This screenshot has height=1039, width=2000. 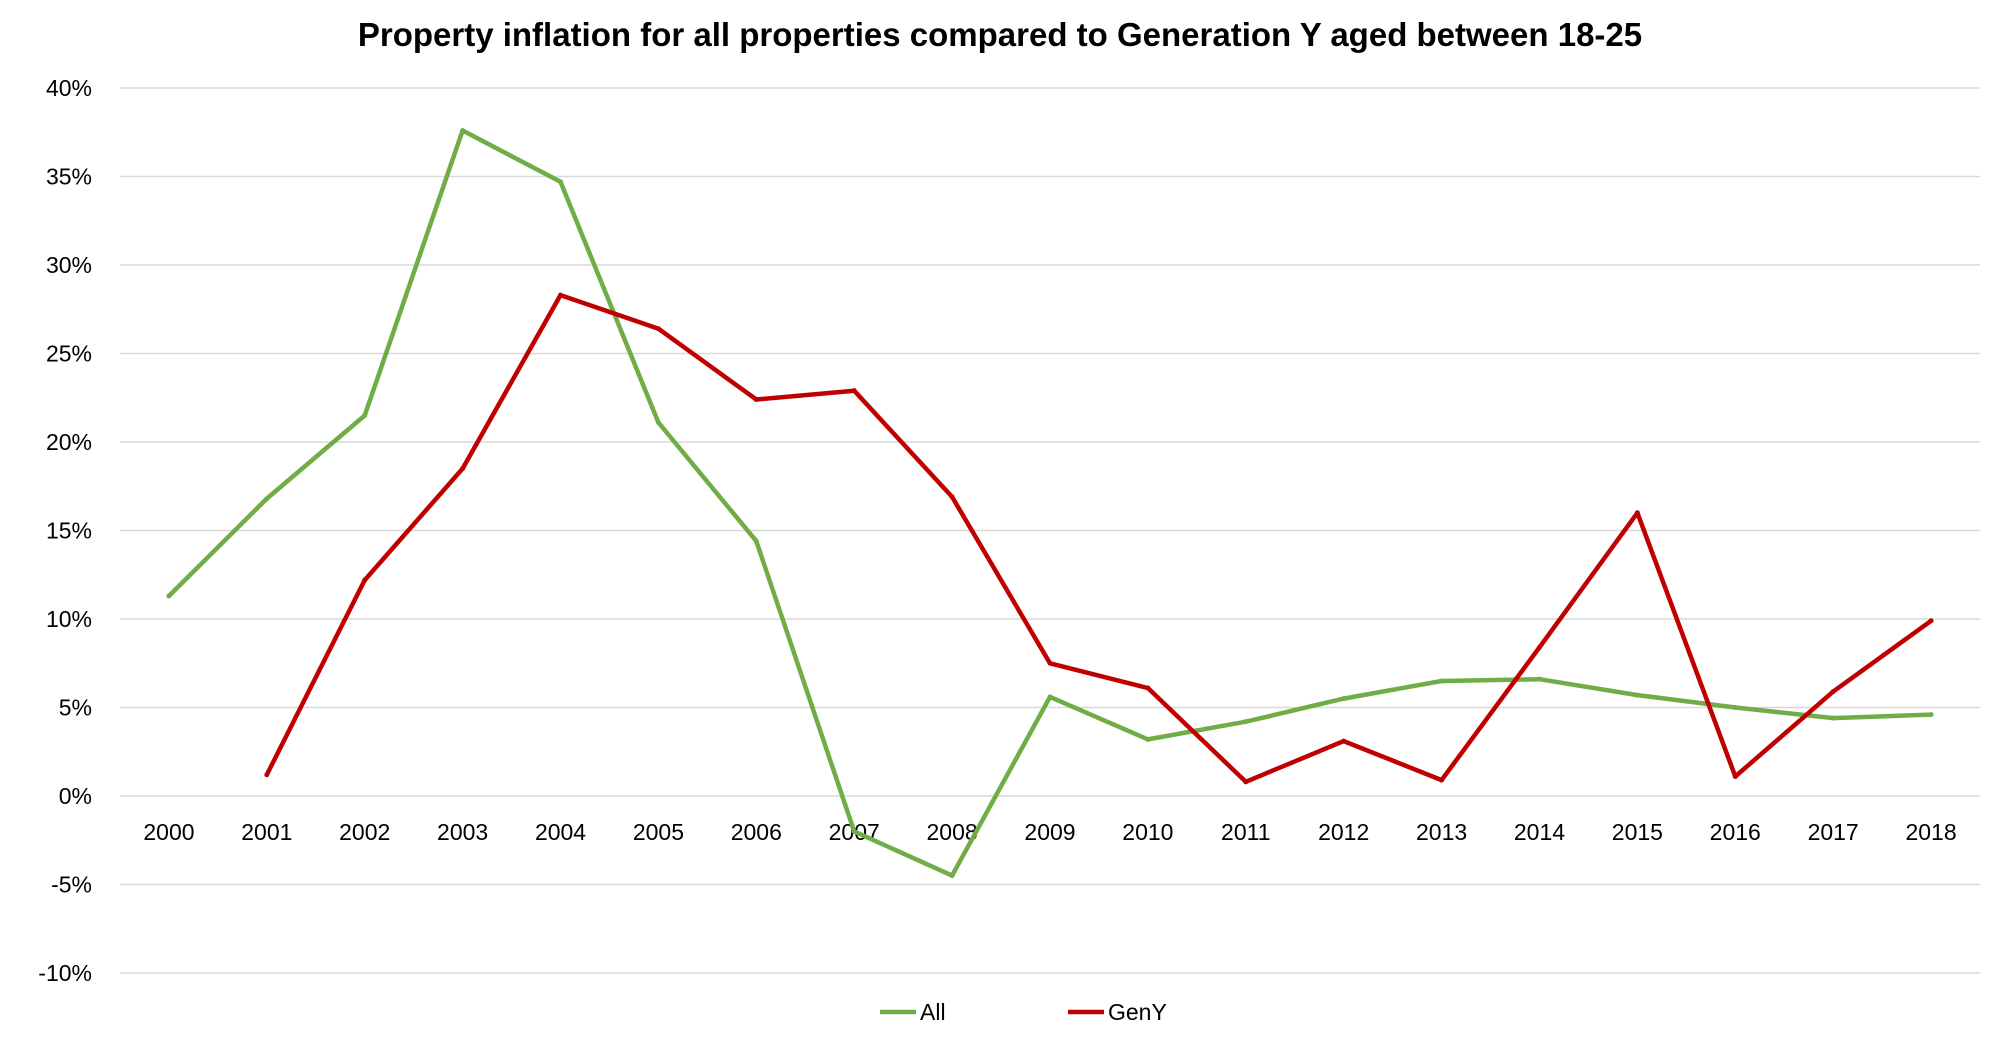 I want to click on x-tick-label: 2005, so click(x=658, y=832).